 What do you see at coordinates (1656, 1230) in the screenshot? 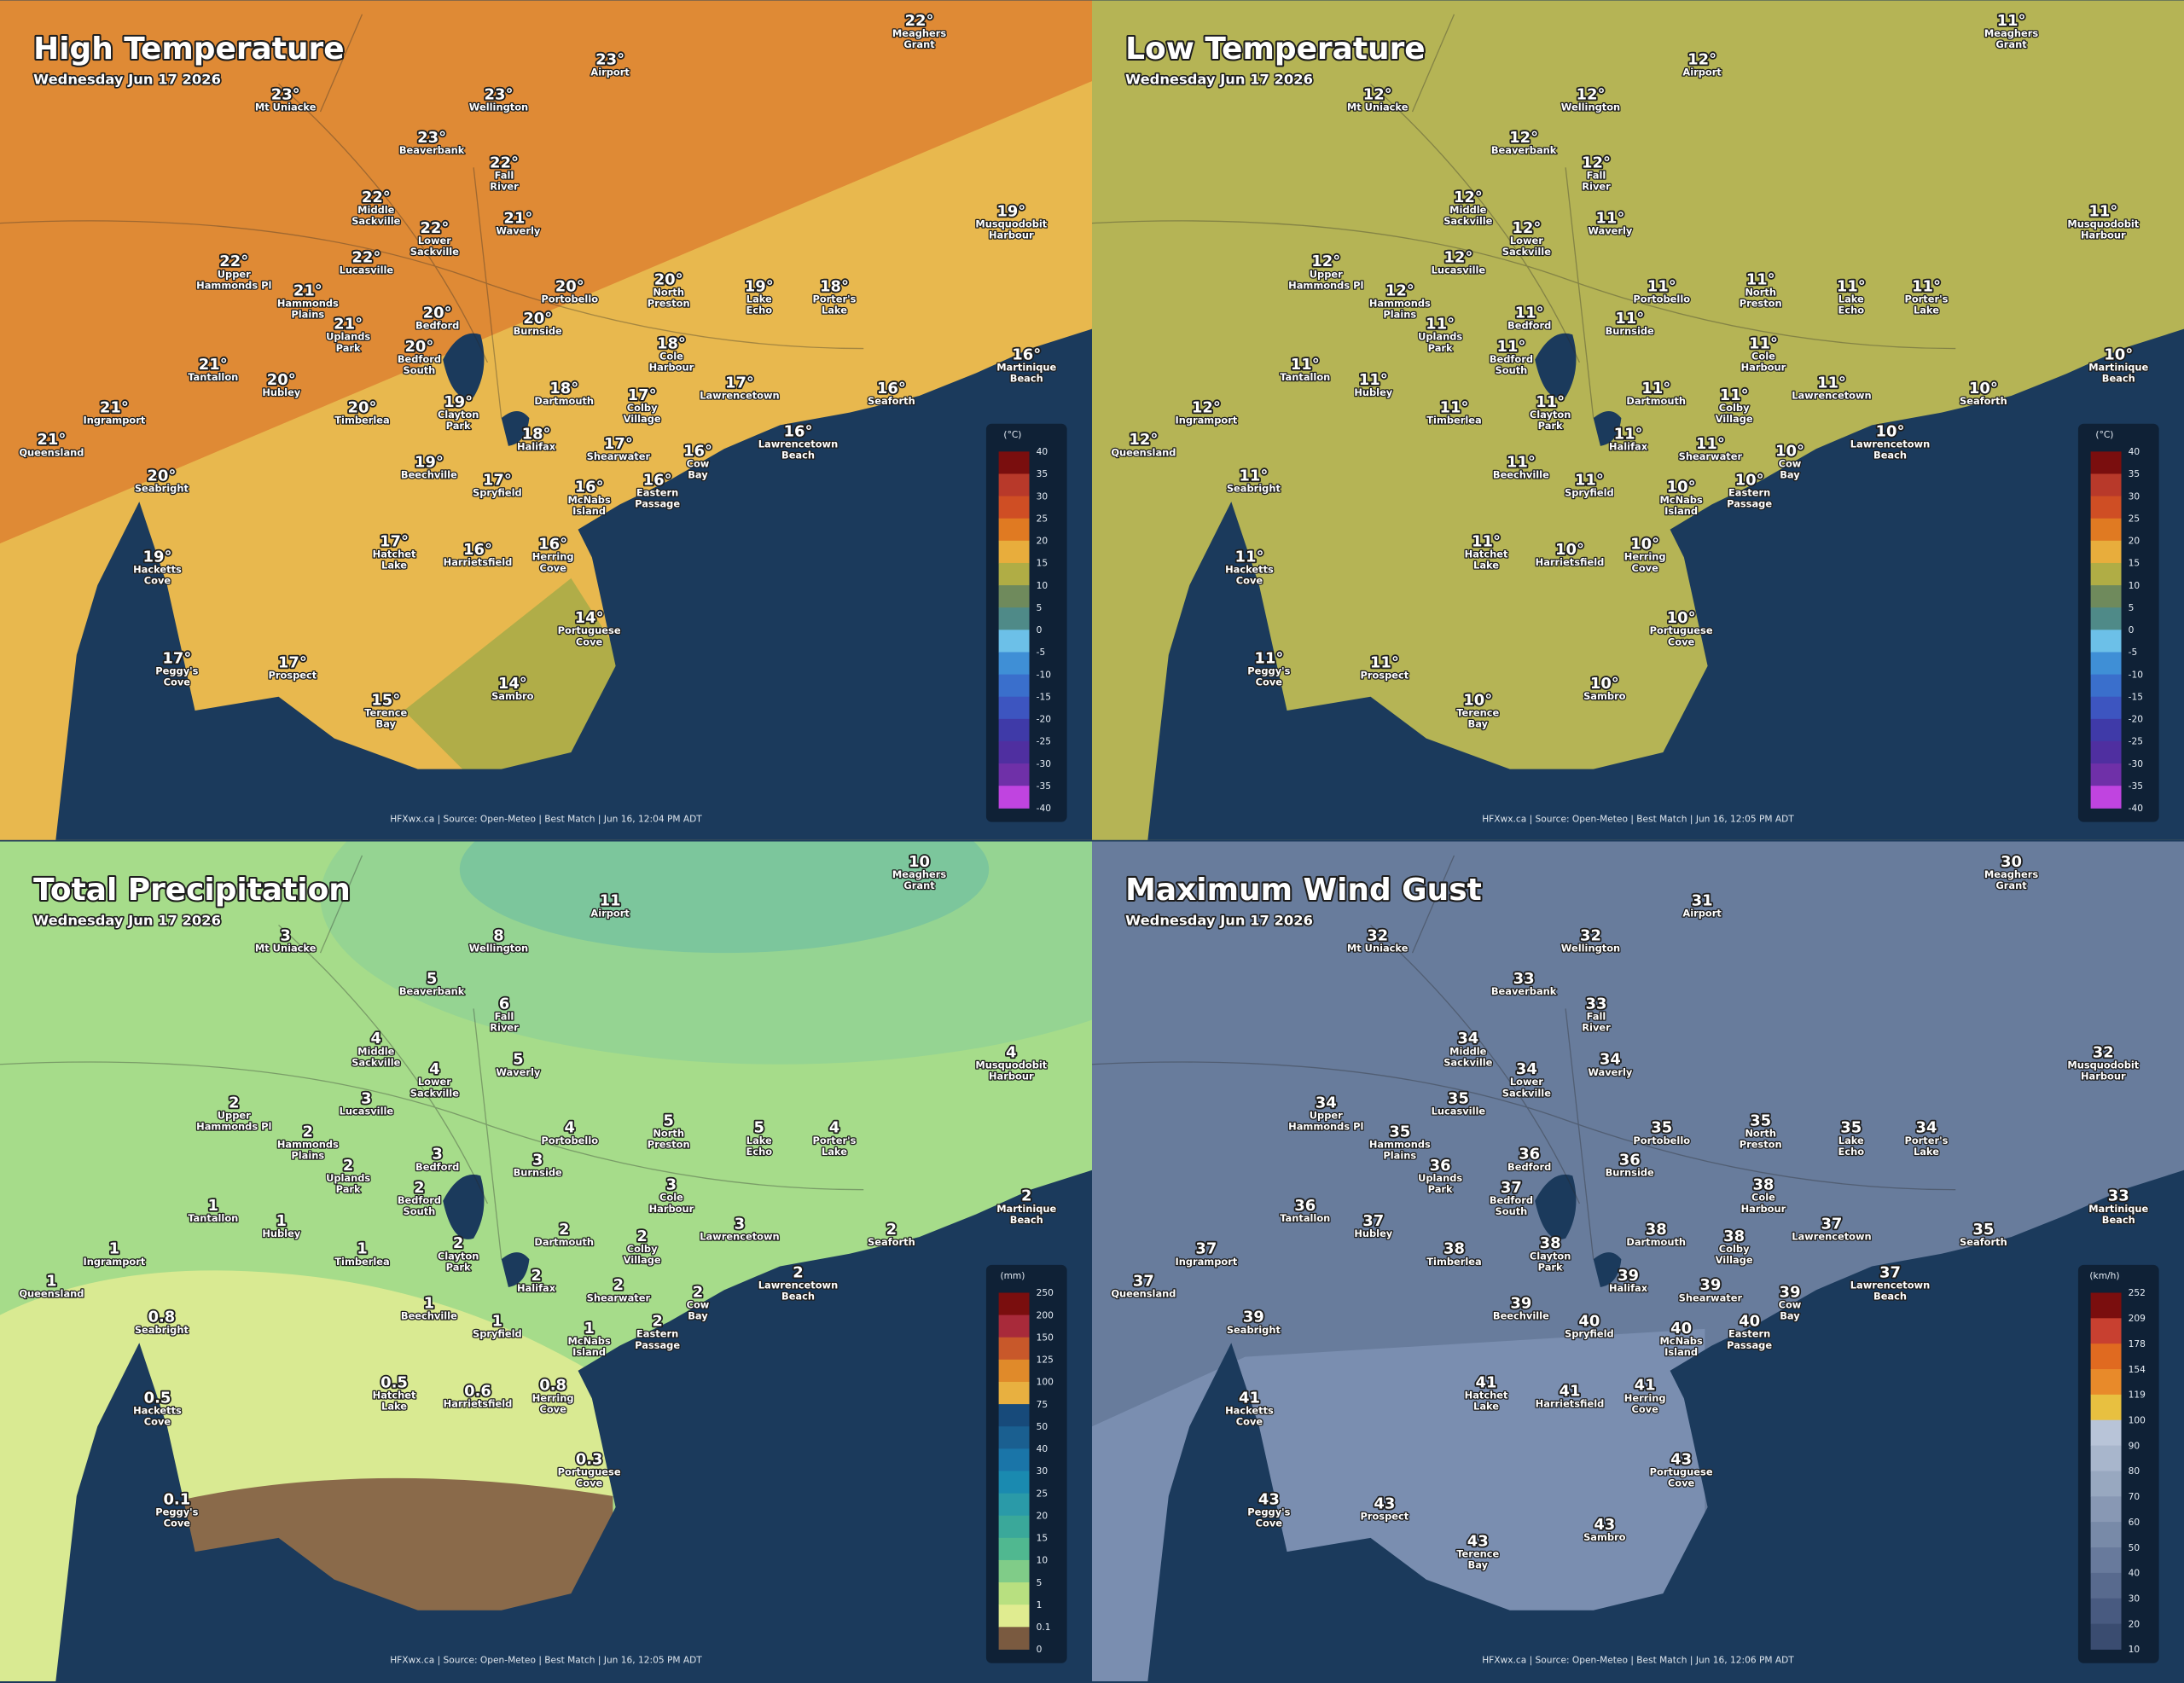
I see `place-value: 38` at bounding box center [1656, 1230].